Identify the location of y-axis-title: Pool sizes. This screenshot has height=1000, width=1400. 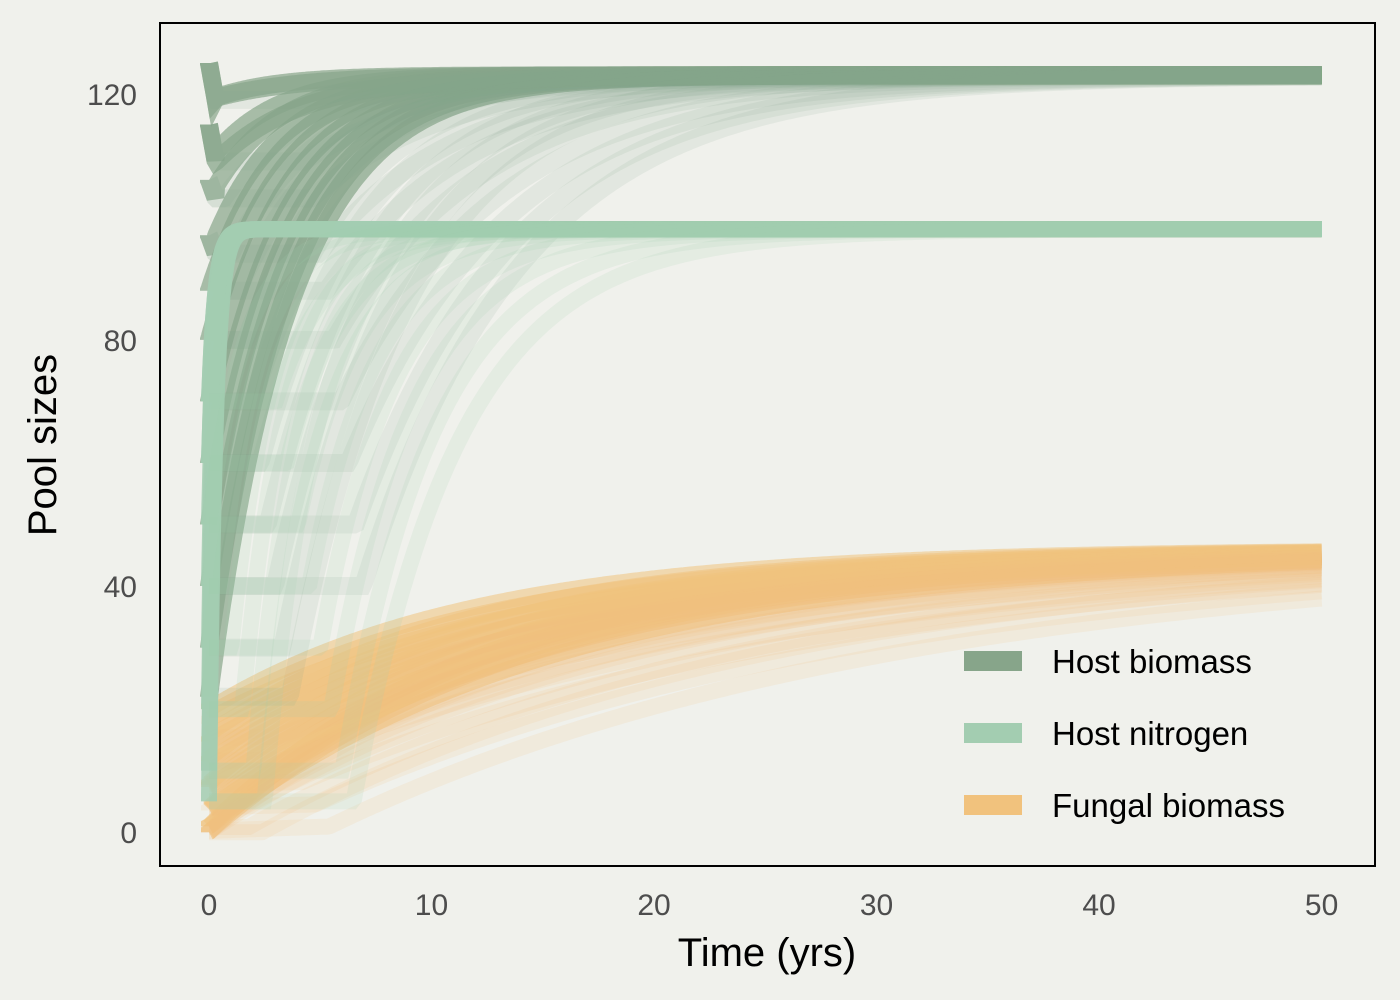
(43, 445).